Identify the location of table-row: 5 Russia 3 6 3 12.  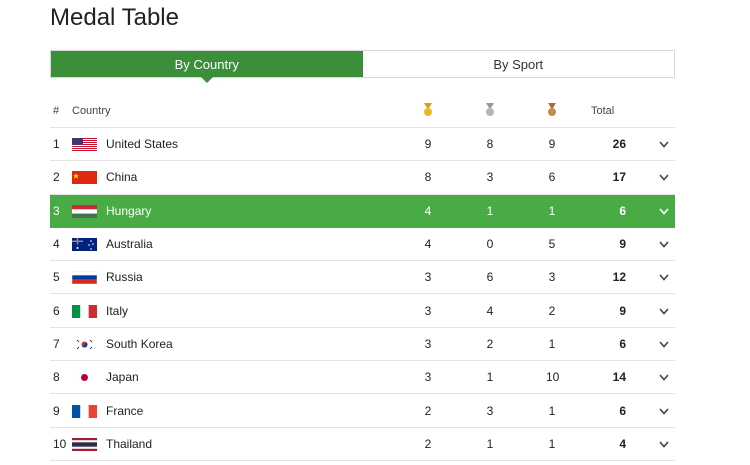
(362, 278).